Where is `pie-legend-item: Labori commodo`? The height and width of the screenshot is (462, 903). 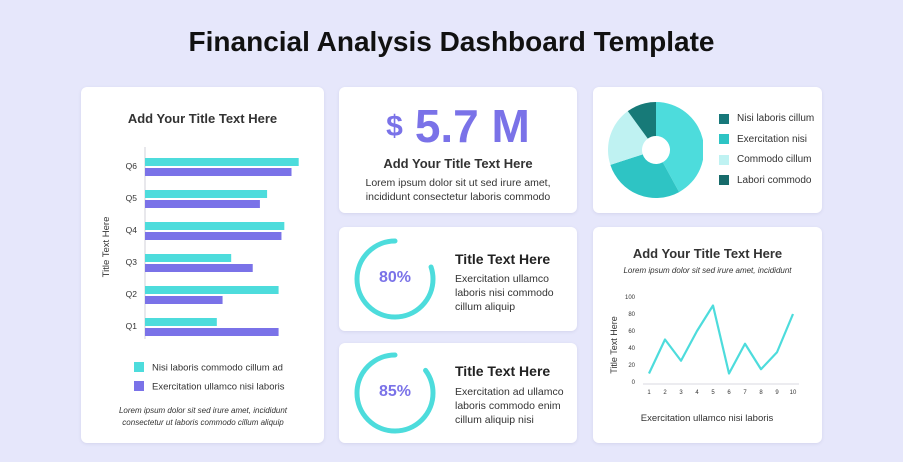 pie-legend-item: Labori commodo is located at coordinates (765, 180).